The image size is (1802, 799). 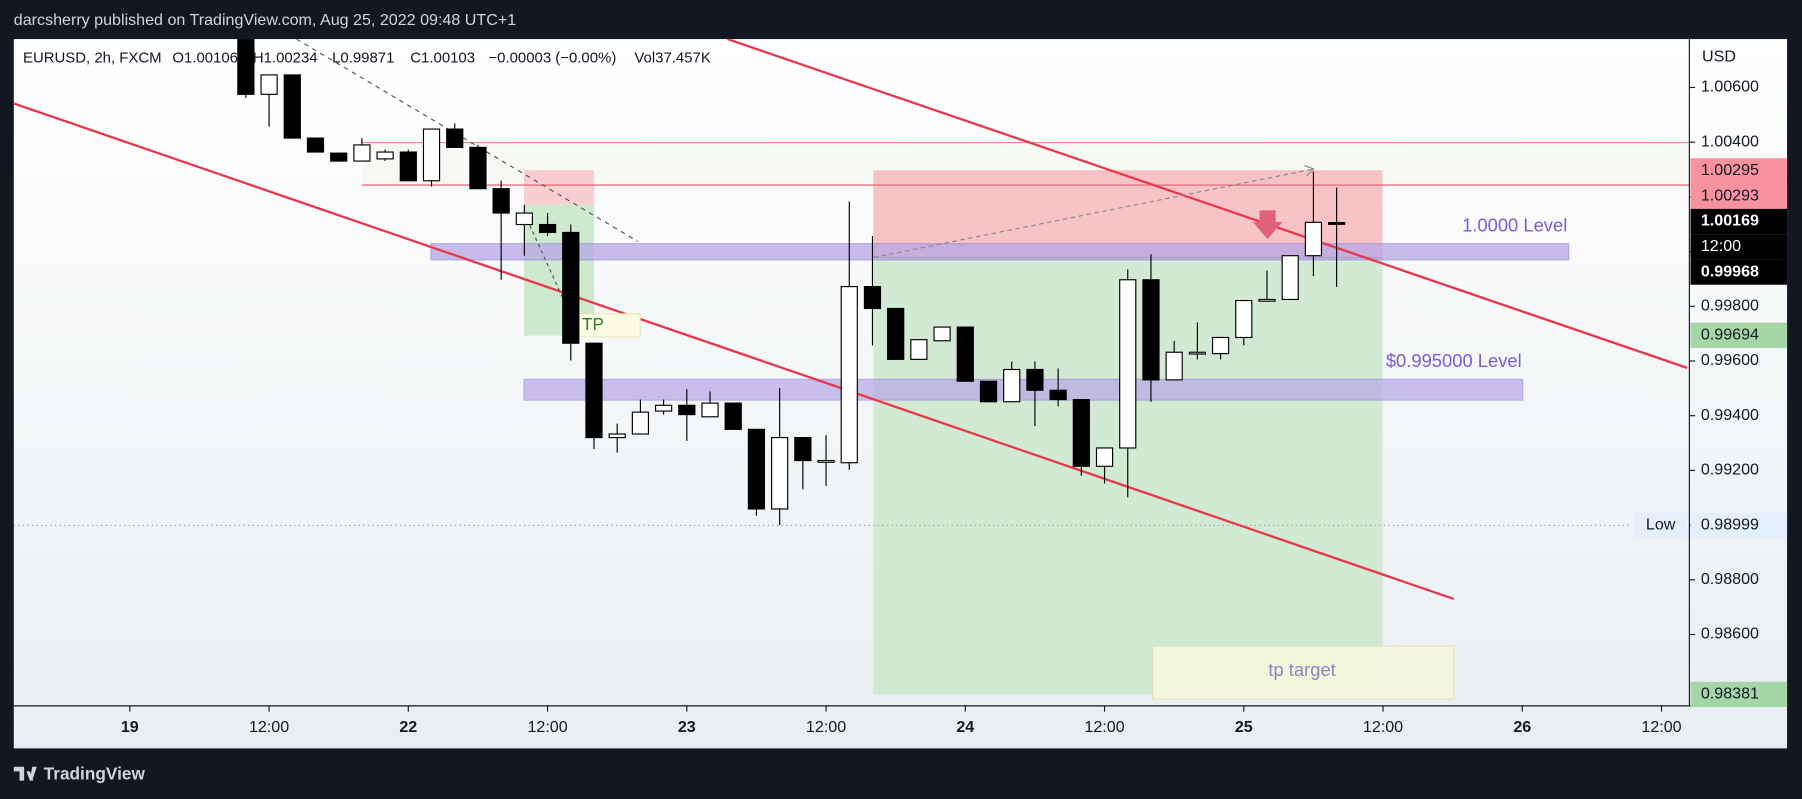 What do you see at coordinates (1730, 525) in the screenshot?
I see `price-tag-label: 0.98999` at bounding box center [1730, 525].